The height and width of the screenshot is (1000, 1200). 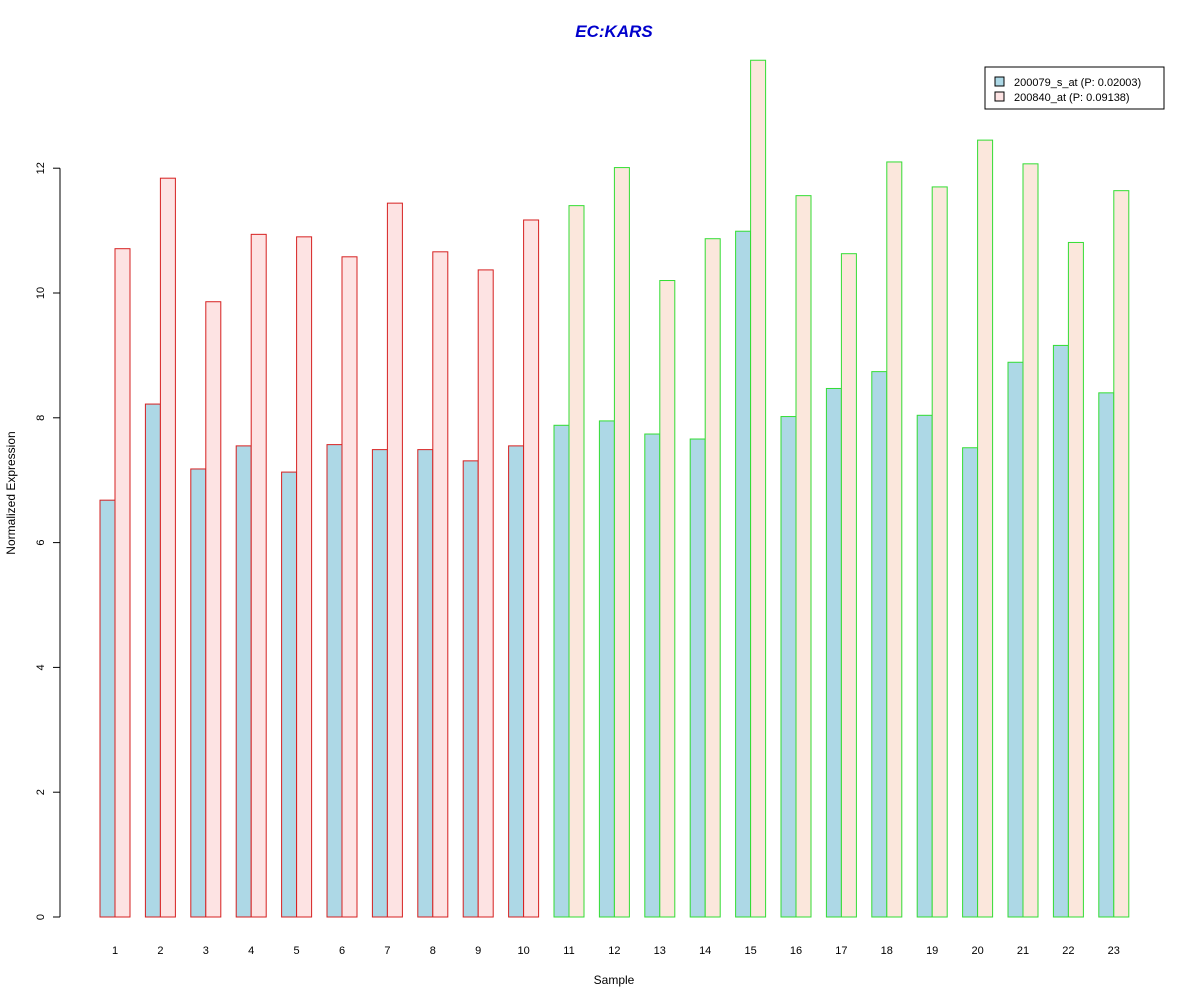 I want to click on y-tick-label: 6, so click(x=41, y=543).